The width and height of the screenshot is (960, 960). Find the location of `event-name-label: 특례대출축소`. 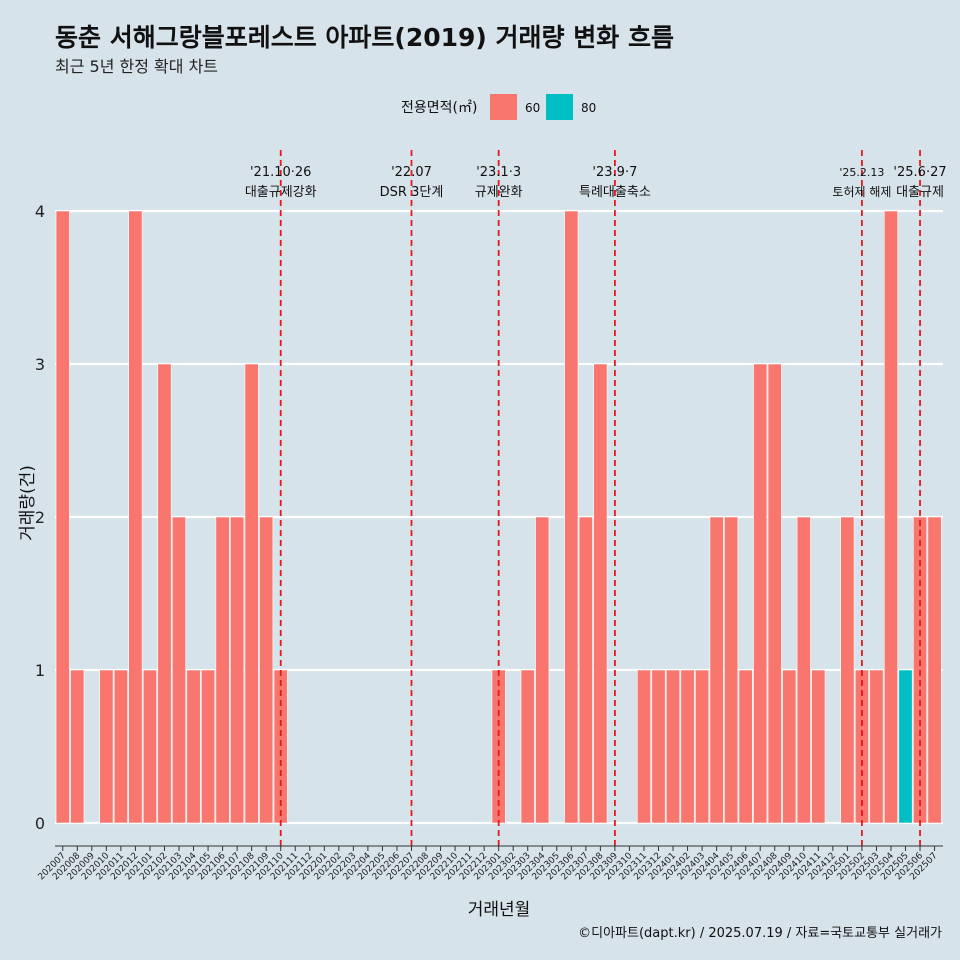

event-name-label: 특례대출축소 is located at coordinates (615, 192).